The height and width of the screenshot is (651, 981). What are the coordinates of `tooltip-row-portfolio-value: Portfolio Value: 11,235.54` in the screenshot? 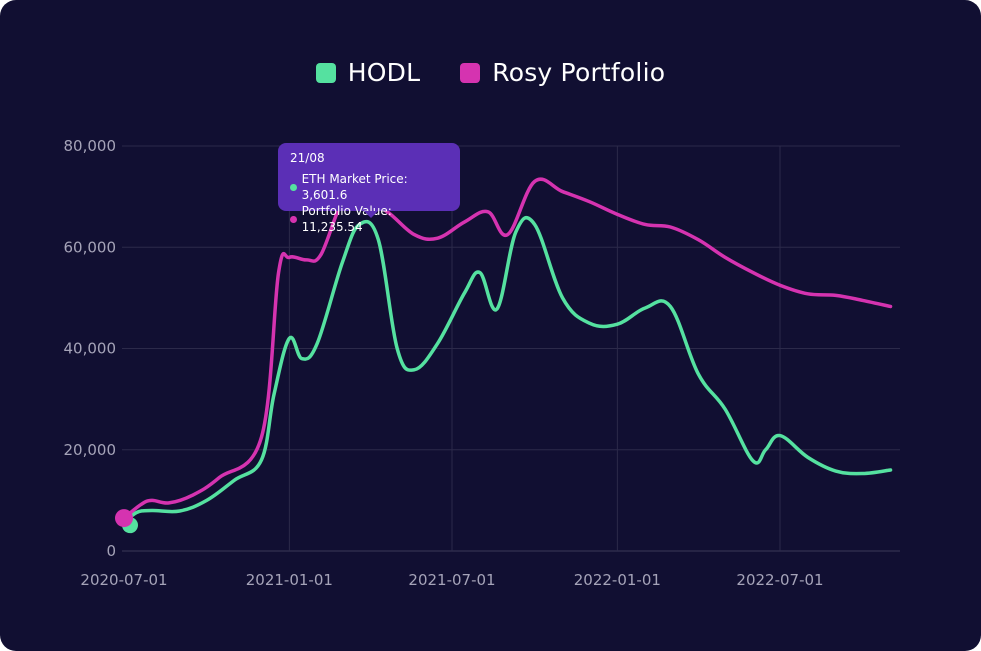 It's located at (369, 219).